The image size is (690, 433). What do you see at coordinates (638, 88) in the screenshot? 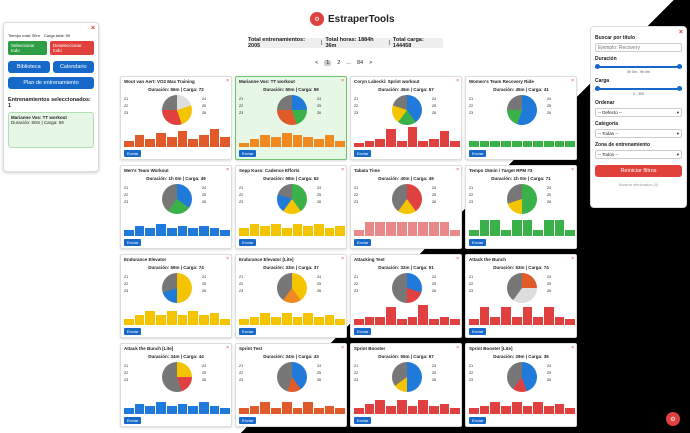
I see `load-slider` at bounding box center [638, 88].